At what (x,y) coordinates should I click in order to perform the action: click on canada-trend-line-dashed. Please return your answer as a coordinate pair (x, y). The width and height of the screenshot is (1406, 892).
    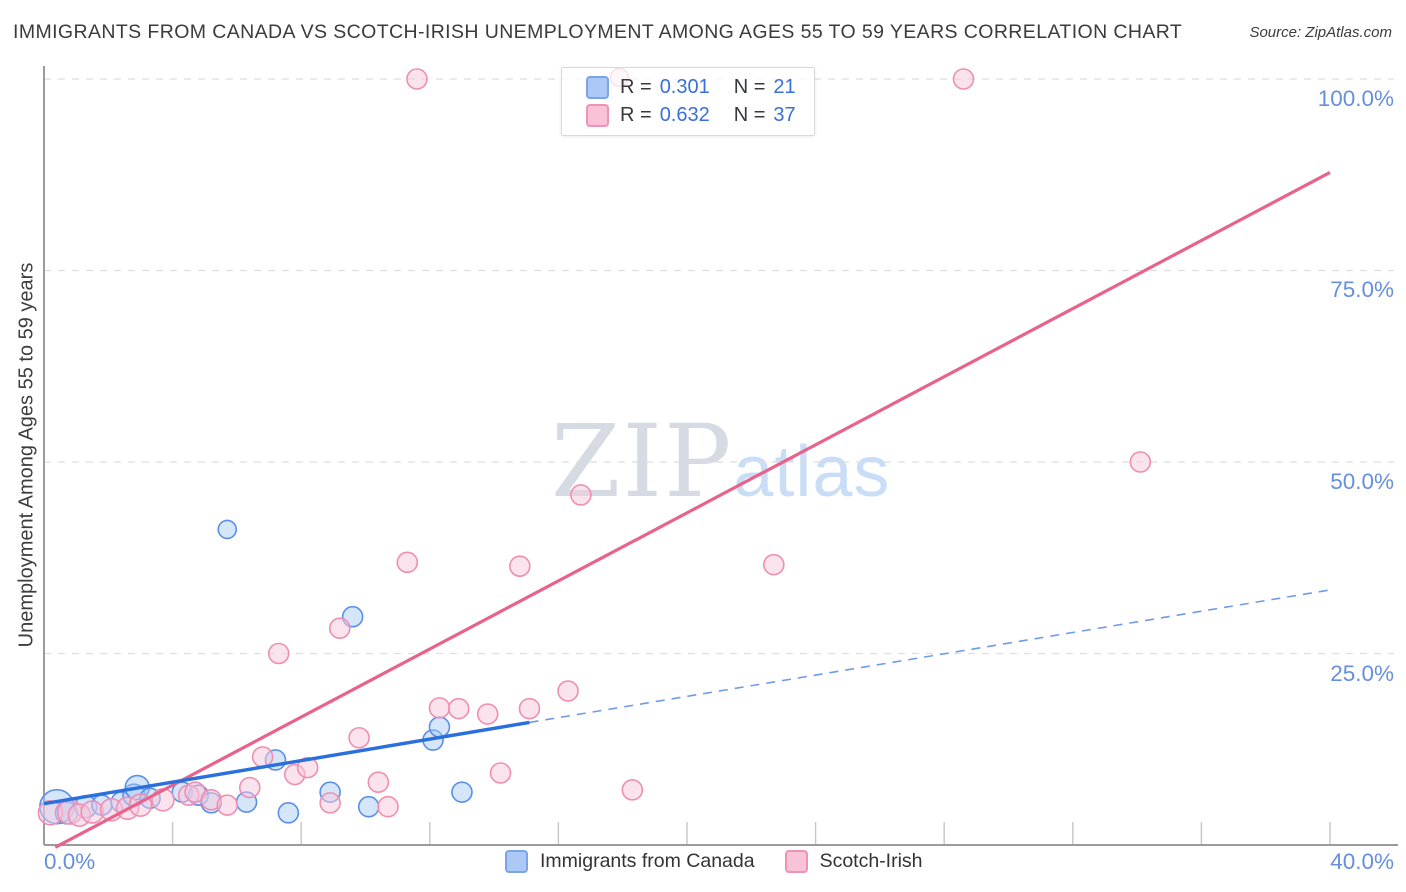
    Looking at the image, I should click on (930, 656).